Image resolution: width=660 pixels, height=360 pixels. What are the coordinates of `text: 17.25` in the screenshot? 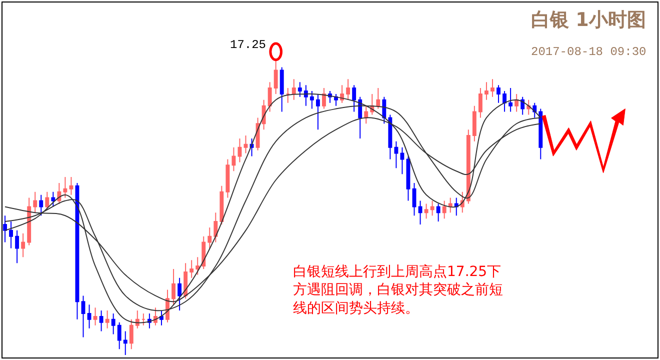 It's located at (248, 45).